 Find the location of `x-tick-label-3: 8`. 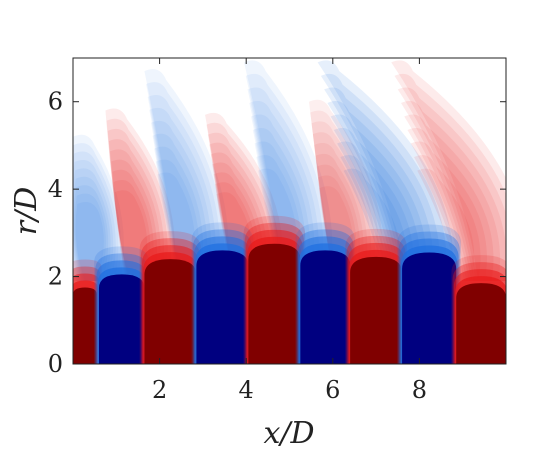

x-tick-label-3: 8 is located at coordinates (419, 390).